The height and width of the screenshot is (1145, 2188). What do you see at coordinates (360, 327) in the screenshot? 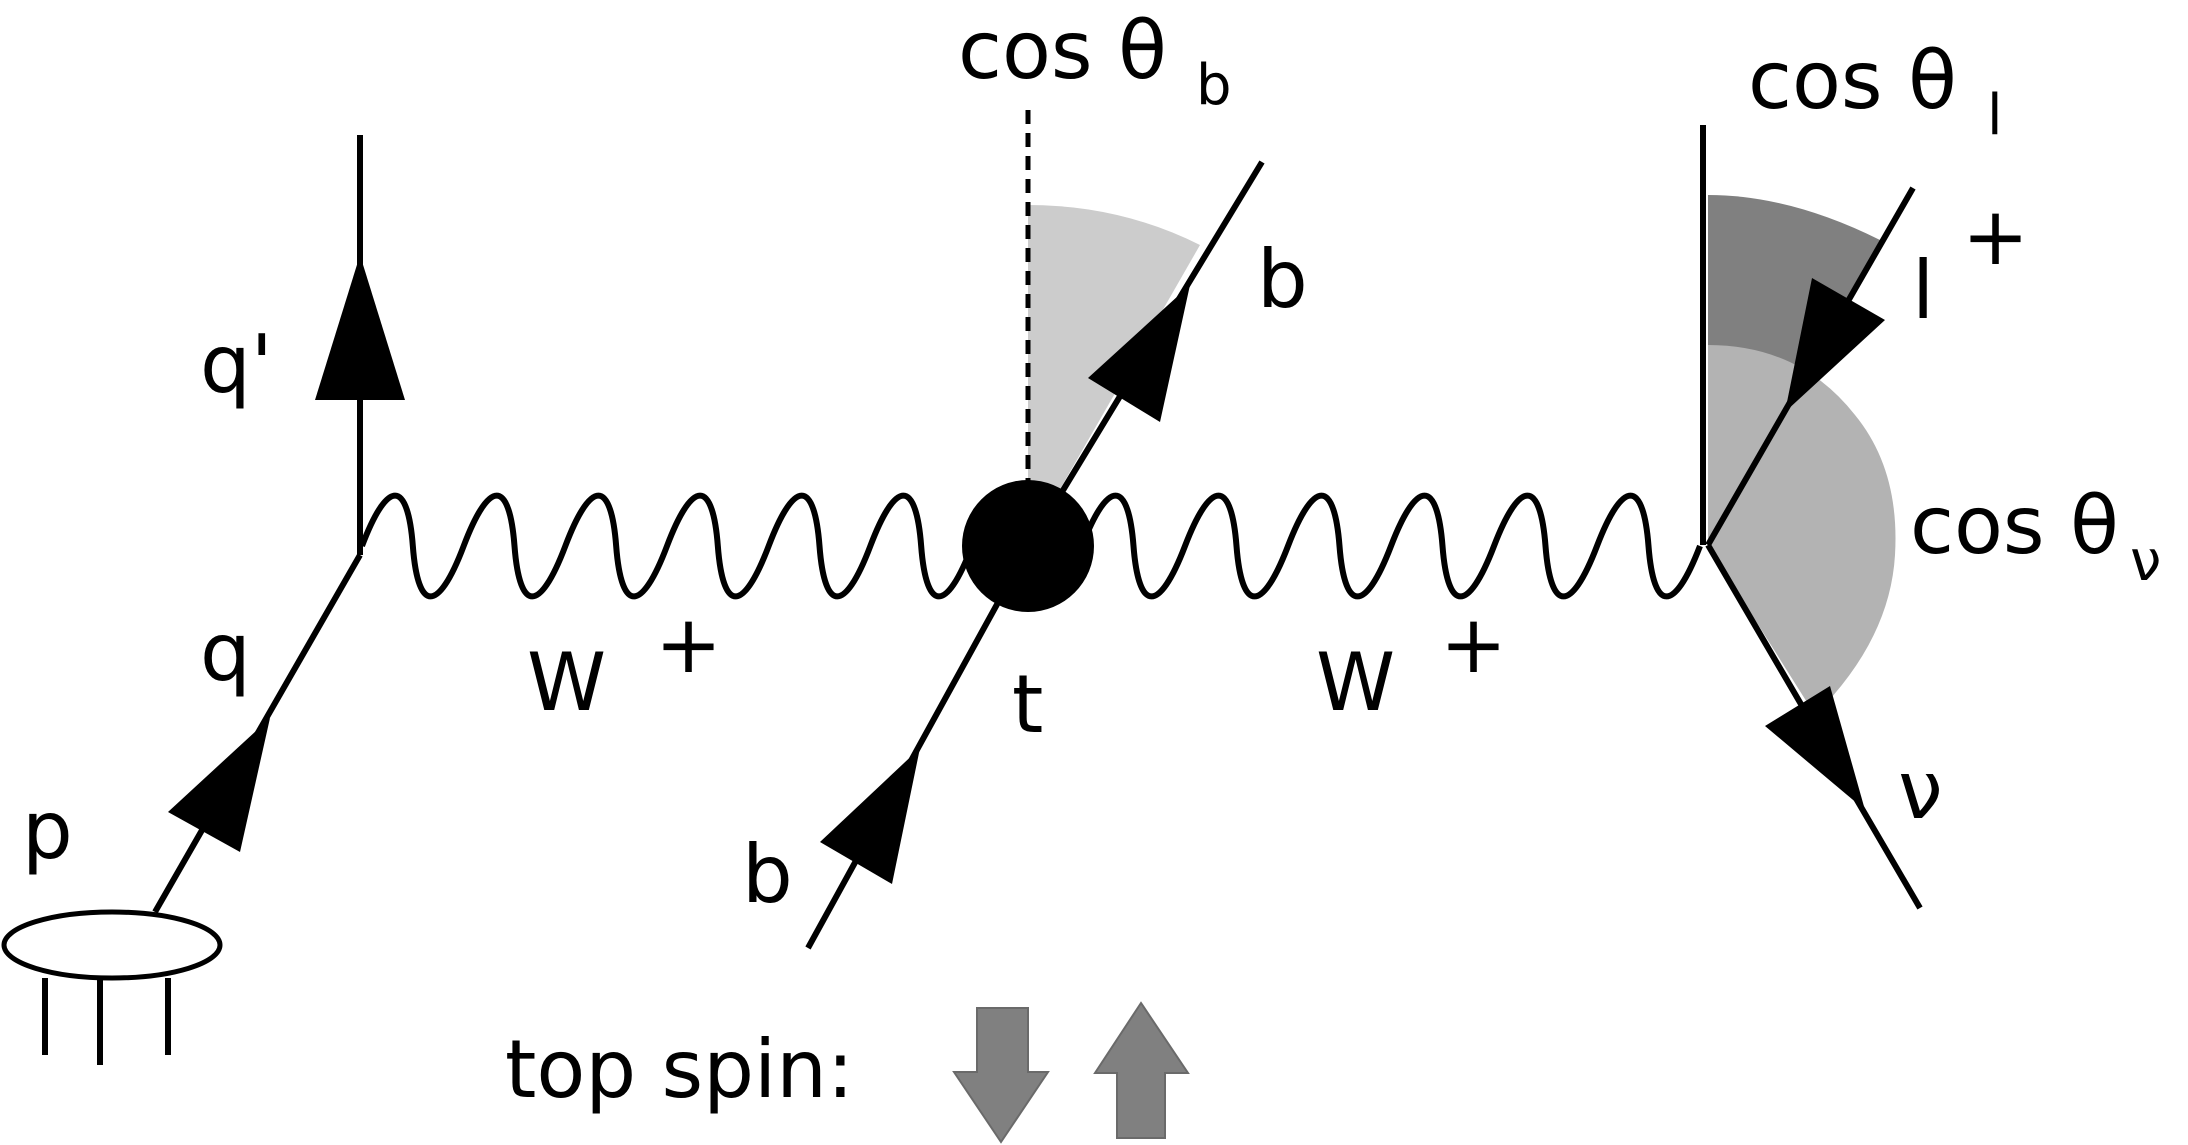
I see `arrow-q-prime-icon` at bounding box center [360, 327].